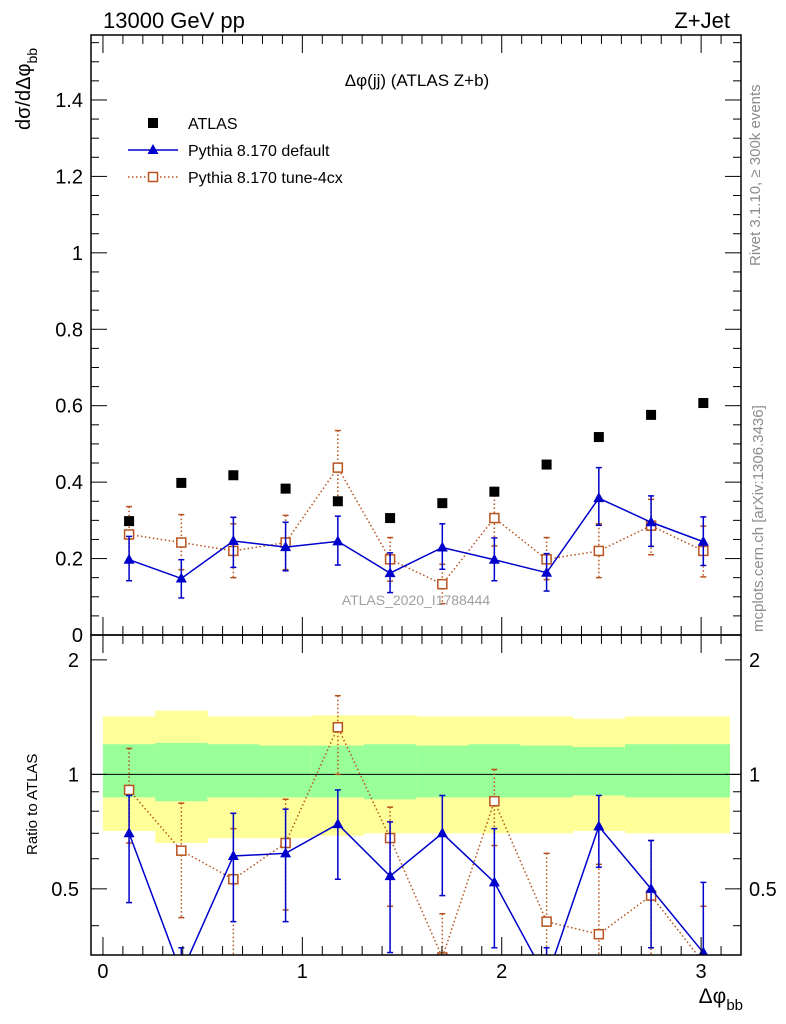 The height and width of the screenshot is (1024, 786). Describe the element at coordinates (77, 254) in the screenshot. I see `main-ytick-label: 1` at that location.